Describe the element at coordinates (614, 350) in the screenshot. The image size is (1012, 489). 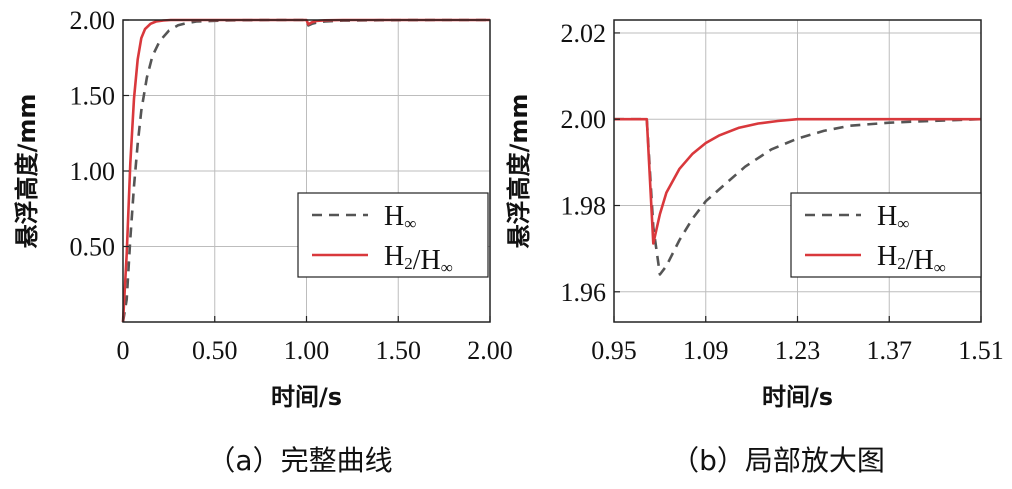
I see `x-tick-label: 0.95` at that location.